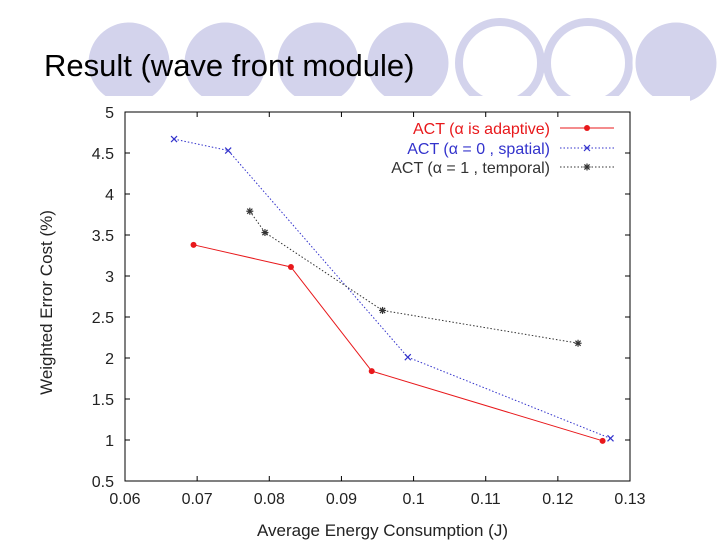 This screenshot has height=540, width=720. Describe the element at coordinates (124, 499) in the screenshot. I see `x-tick-label: 0.06` at that location.